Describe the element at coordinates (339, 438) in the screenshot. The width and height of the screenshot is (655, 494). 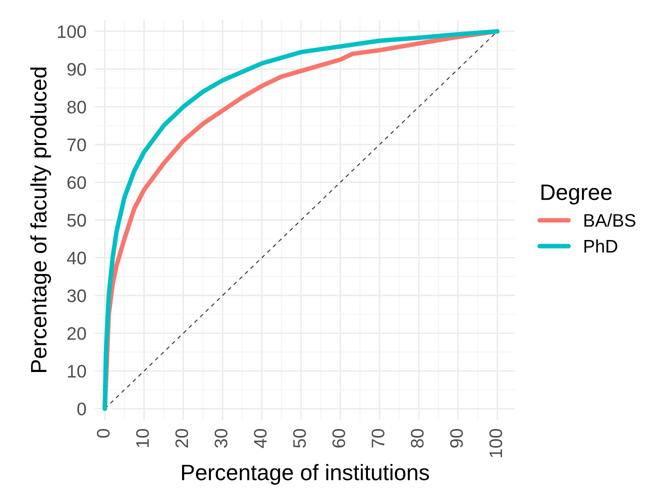
I see `x-tick-label: 60` at that location.